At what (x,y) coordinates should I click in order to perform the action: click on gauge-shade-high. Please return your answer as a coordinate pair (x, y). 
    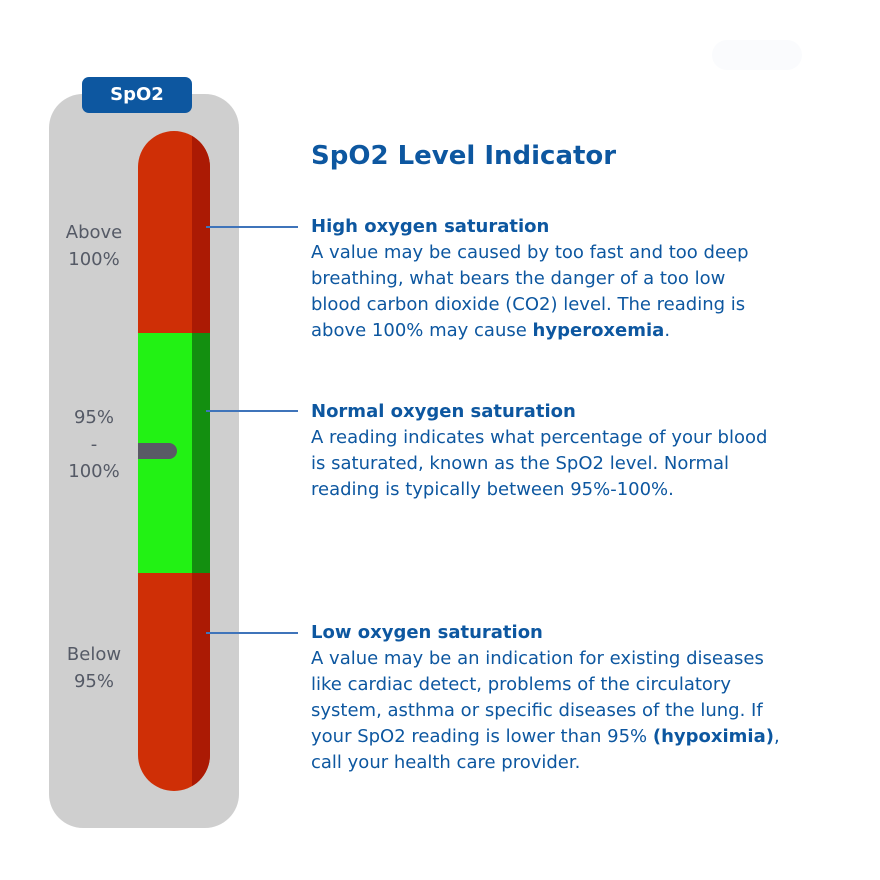
    Looking at the image, I should click on (201, 232).